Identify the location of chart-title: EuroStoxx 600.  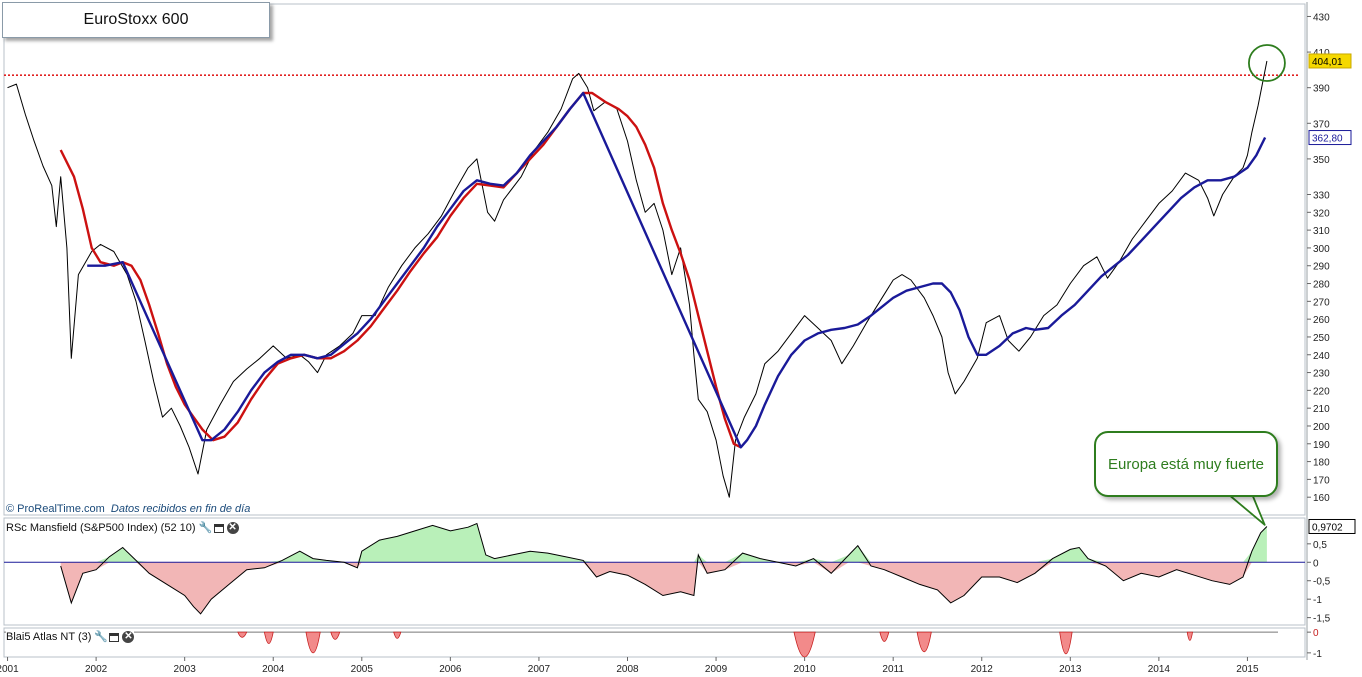
(136, 20).